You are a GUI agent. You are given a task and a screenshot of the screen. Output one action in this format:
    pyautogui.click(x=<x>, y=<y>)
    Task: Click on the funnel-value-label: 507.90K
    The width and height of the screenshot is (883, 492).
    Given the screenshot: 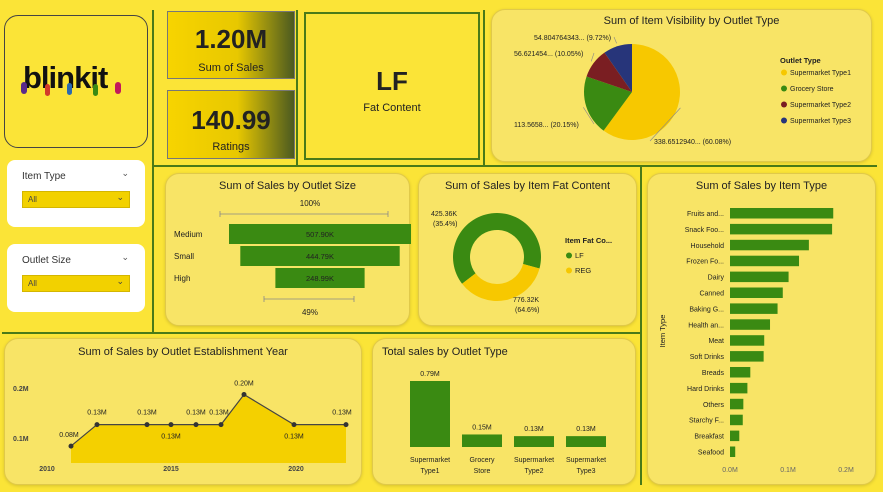 What is the action you would take?
    pyautogui.click(x=320, y=234)
    